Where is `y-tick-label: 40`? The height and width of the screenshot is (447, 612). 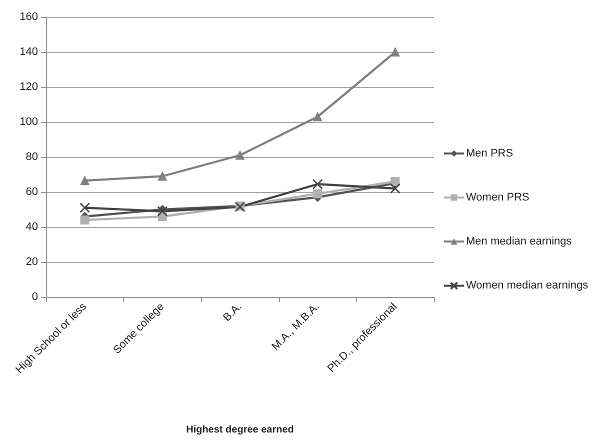
y-tick-label: 40 is located at coordinates (32, 227).